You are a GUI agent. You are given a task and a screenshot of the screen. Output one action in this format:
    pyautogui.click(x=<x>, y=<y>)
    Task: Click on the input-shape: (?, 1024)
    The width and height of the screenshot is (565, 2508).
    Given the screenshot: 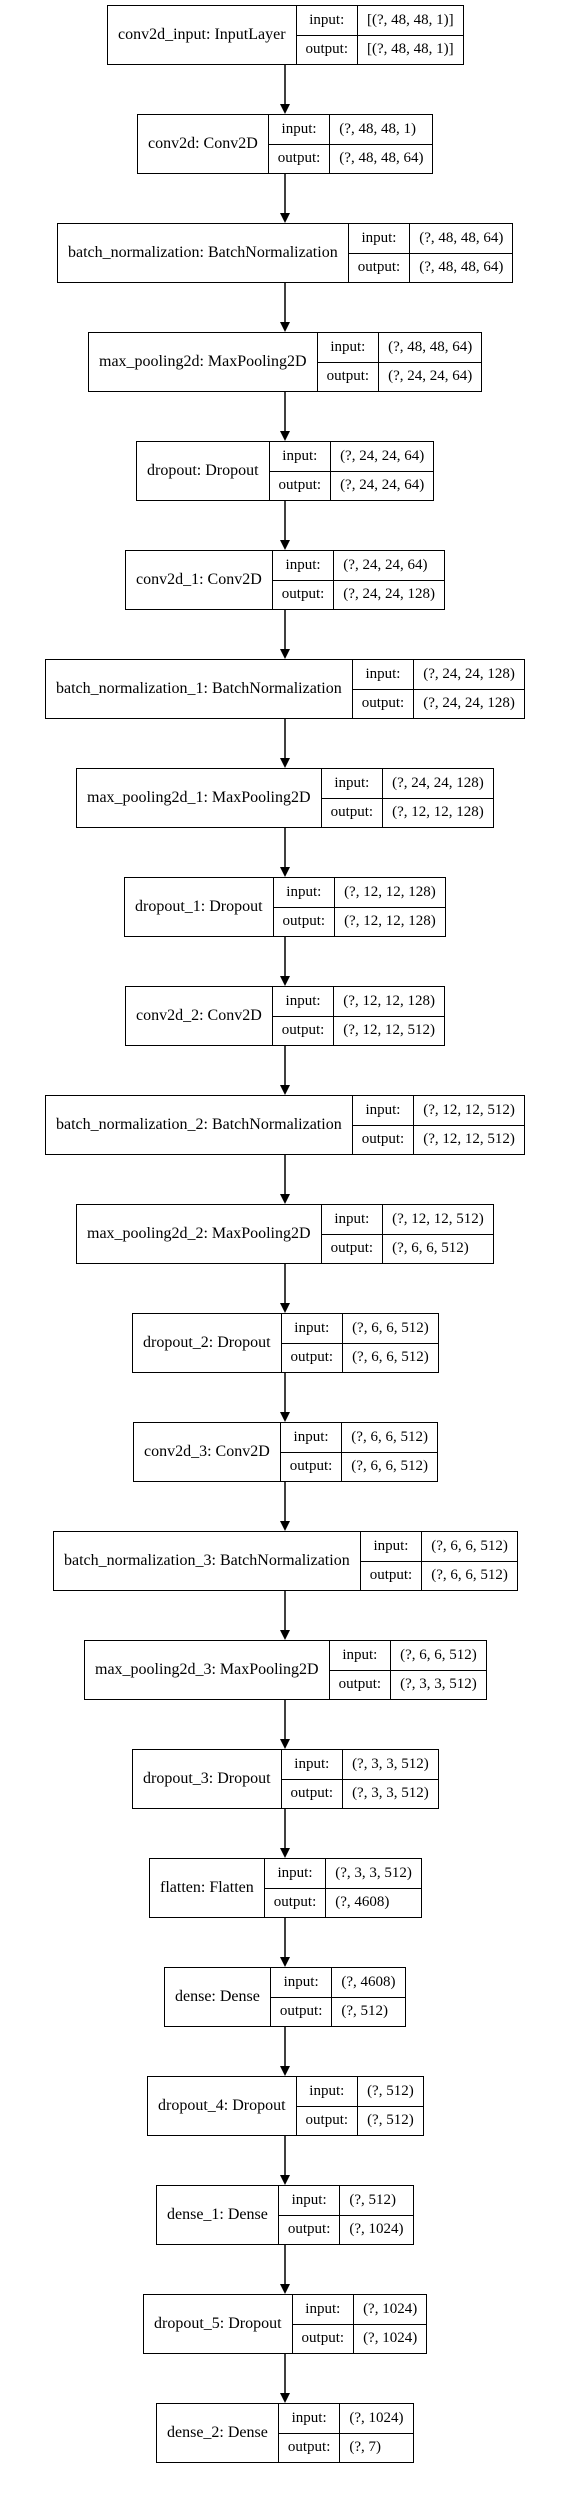 What is the action you would take?
    pyautogui.click(x=390, y=2308)
    